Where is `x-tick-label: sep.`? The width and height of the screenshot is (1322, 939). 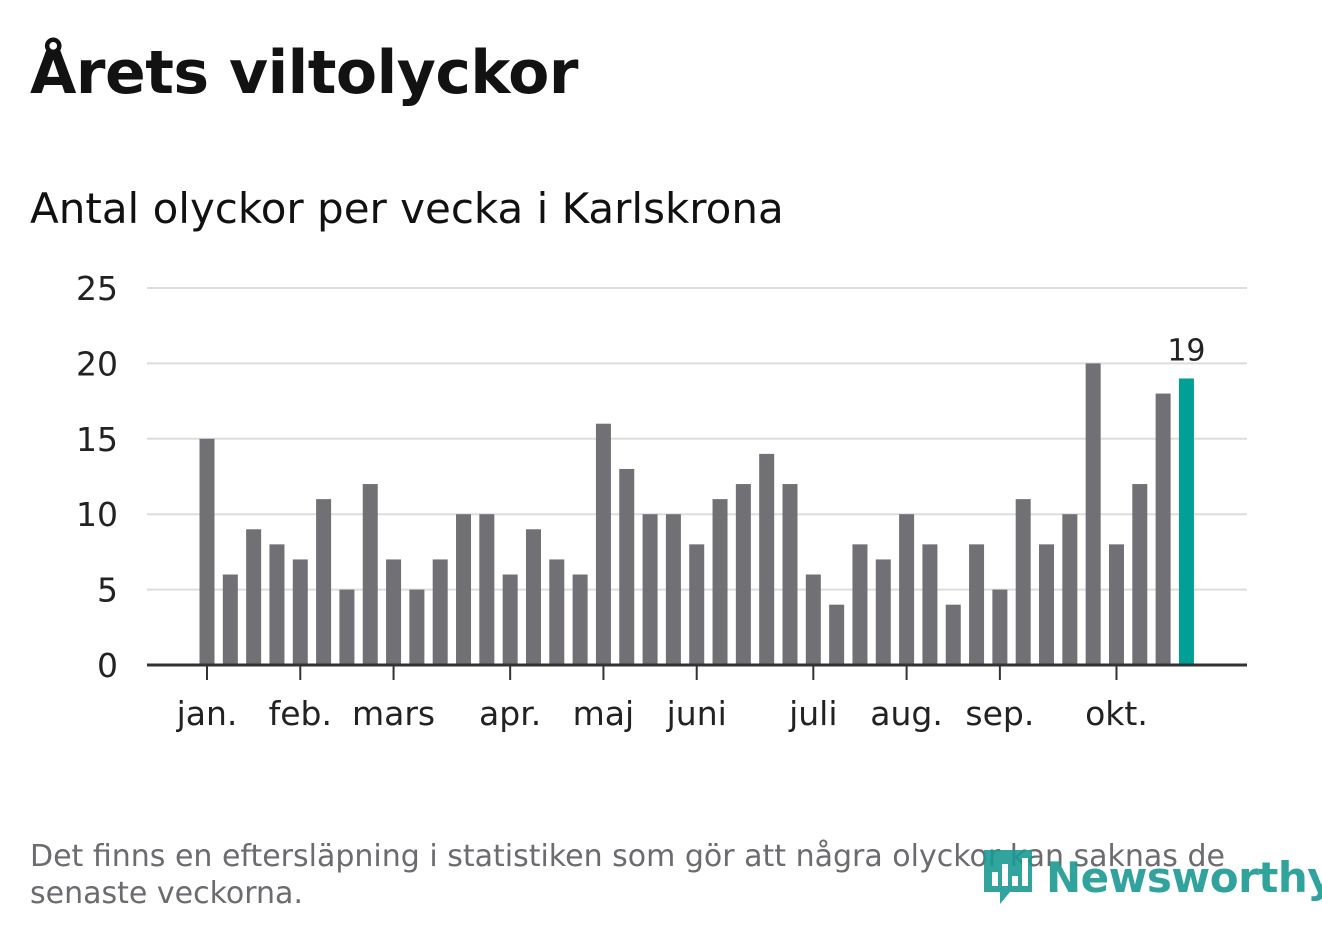
x-tick-label: sep. is located at coordinates (999, 713).